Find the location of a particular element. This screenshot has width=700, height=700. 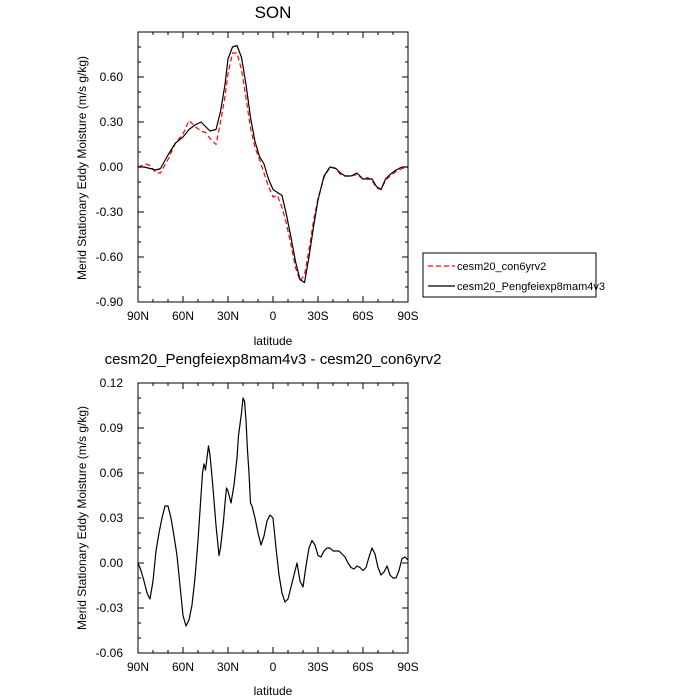

legend: cesm20_con6yrv2 cesm20_Pengfeiexp8mam4v3 is located at coordinates (513, 275).